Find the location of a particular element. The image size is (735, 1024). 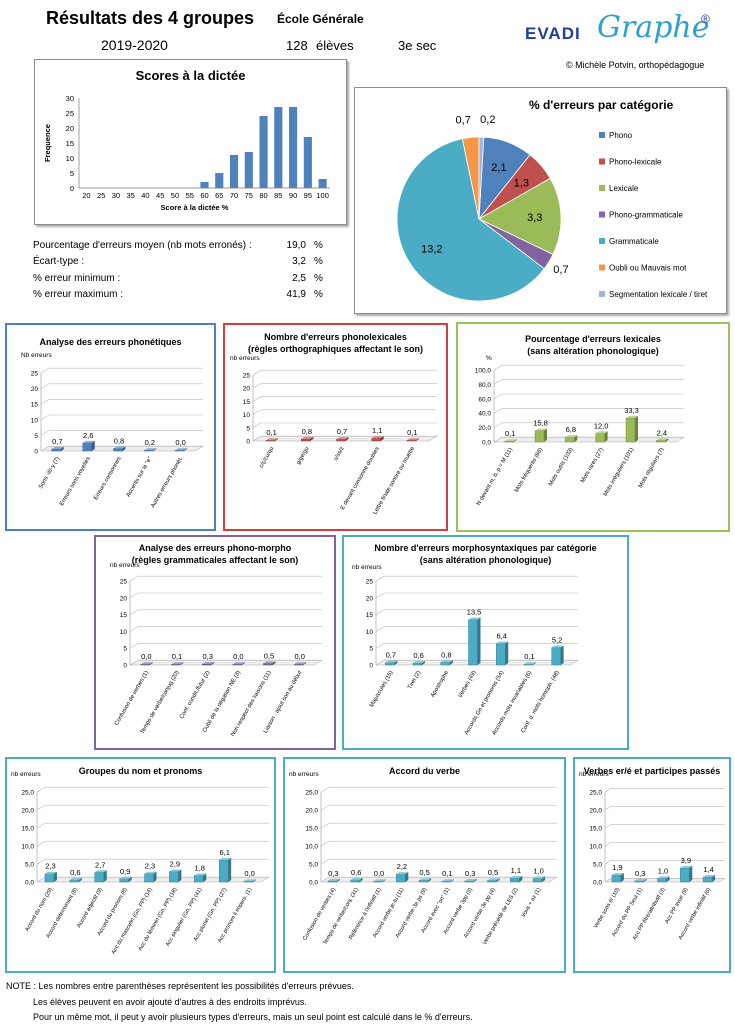

stat-row: % erreur minimum : 2,5 % is located at coordinates (183, 280).